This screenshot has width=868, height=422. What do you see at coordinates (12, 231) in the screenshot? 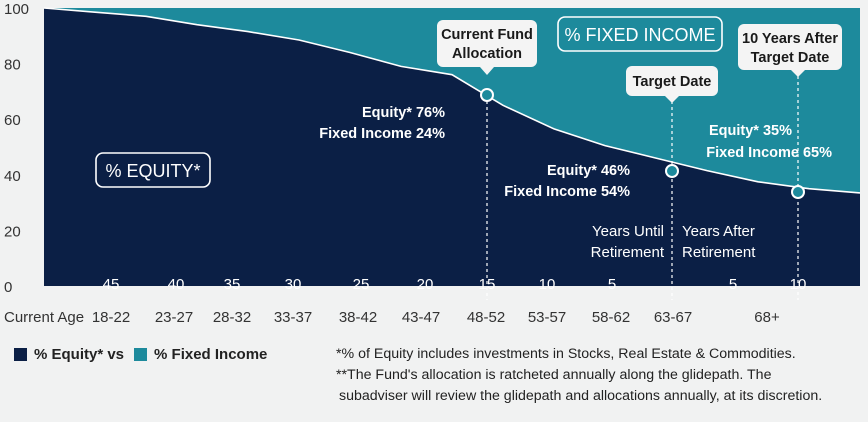
I see `y-tick-label: 20` at bounding box center [12, 231].